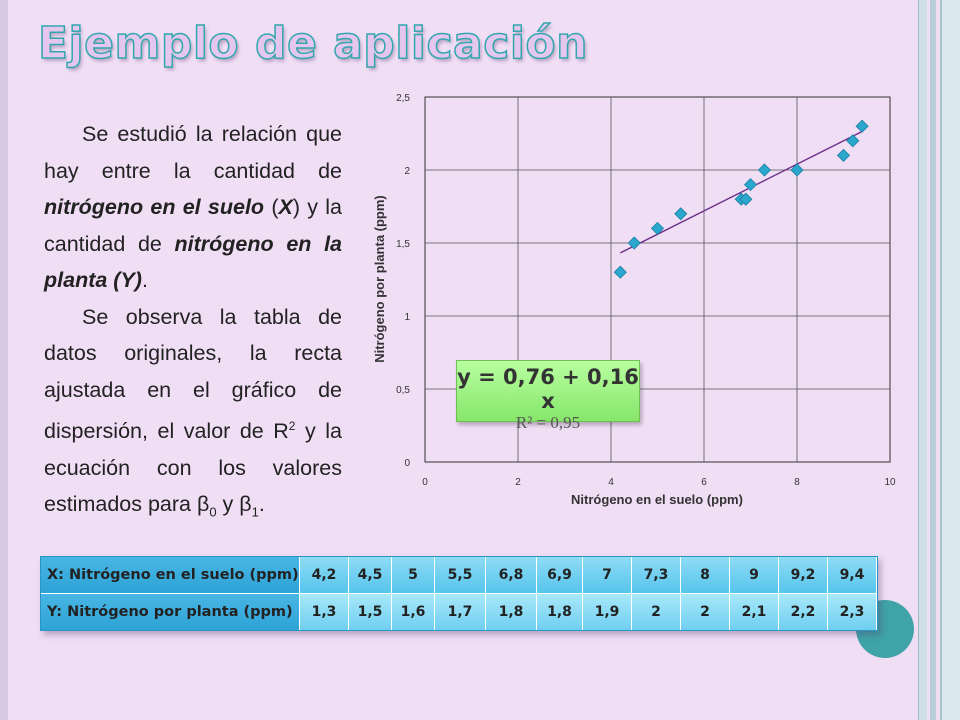  What do you see at coordinates (511, 575) in the screenshot?
I see `table-cell-x: 6,8` at bounding box center [511, 575].